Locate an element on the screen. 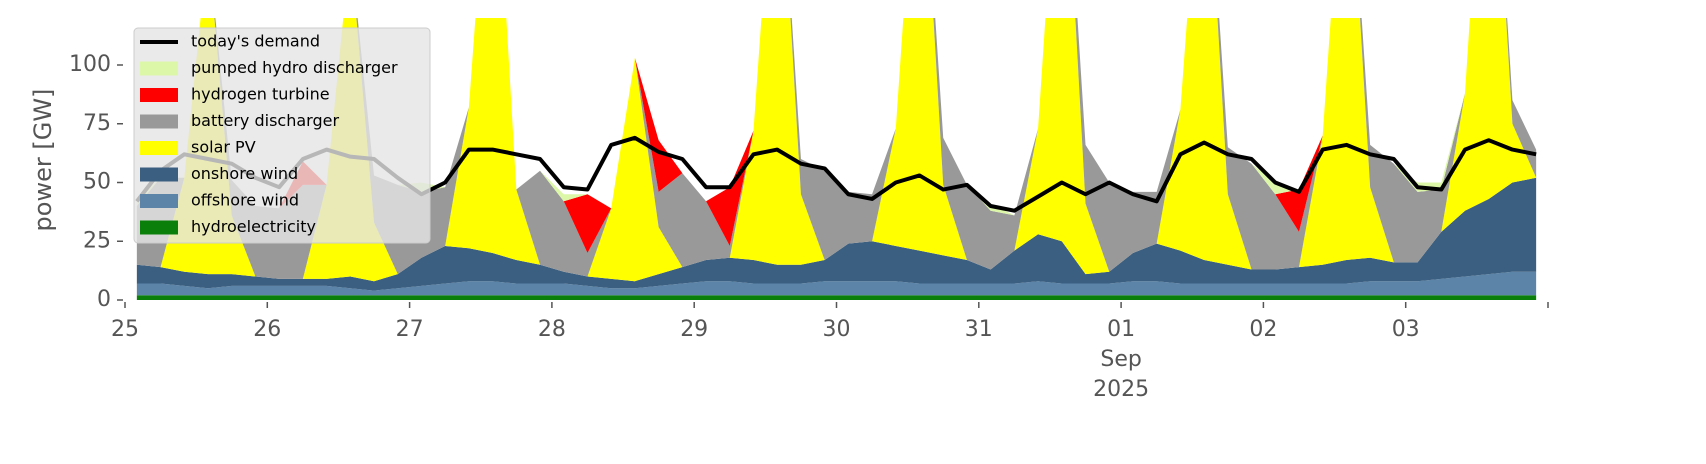 This screenshot has height=464, width=1706. x-tick-label: 29 is located at coordinates (694, 329).